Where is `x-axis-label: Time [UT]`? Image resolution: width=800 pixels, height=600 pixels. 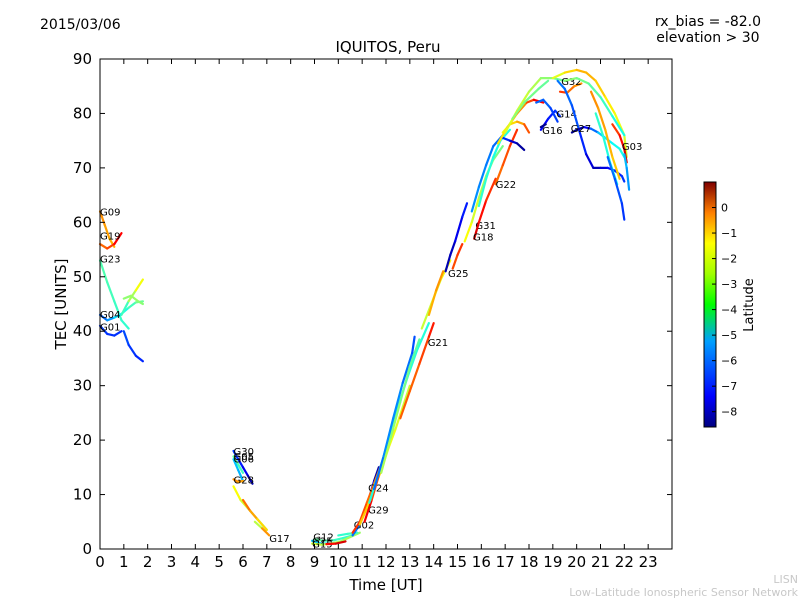
x-axis-label: Time [UT] is located at coordinates (385, 585).